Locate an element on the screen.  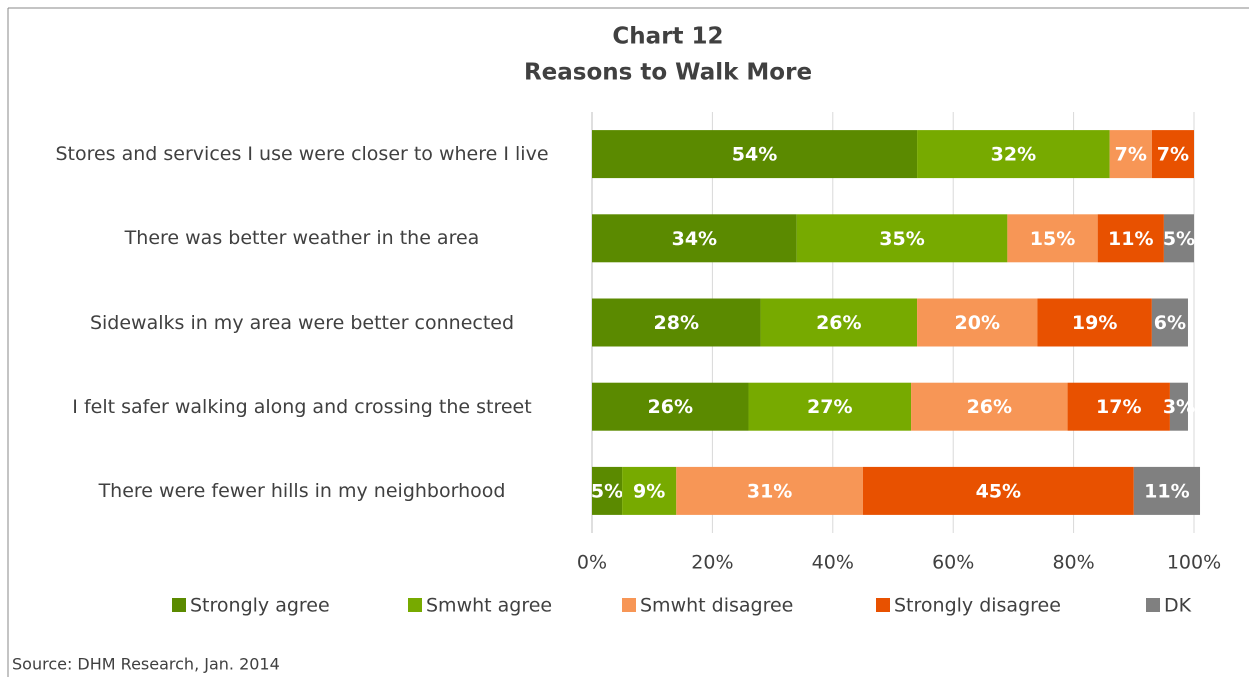
data-label: 54% is located at coordinates (754, 155).